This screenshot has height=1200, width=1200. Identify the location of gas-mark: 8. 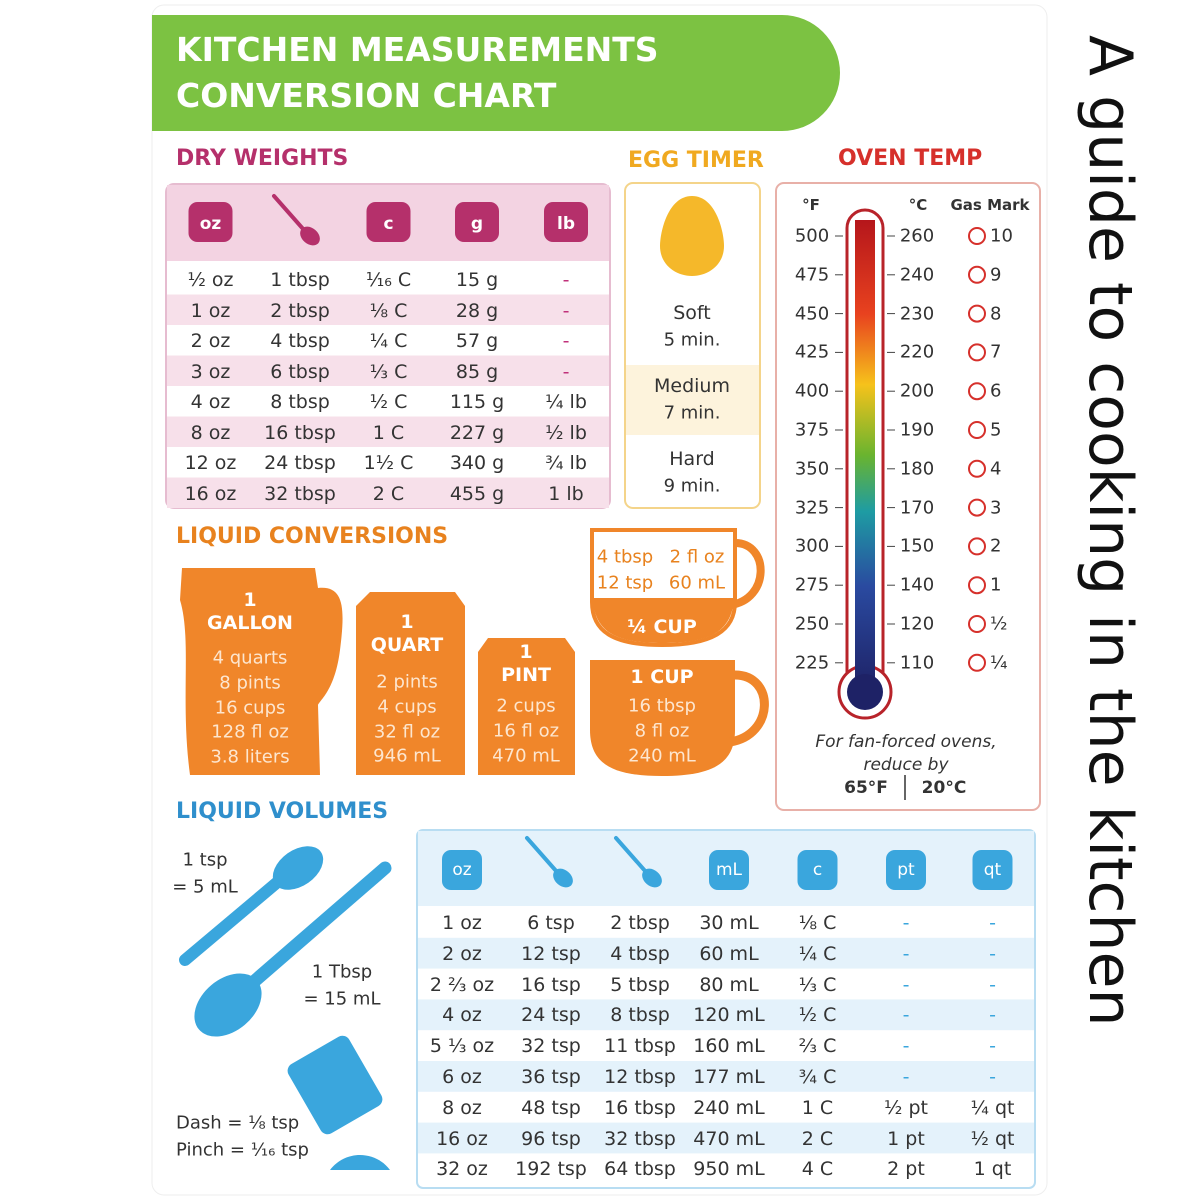
(996, 314).